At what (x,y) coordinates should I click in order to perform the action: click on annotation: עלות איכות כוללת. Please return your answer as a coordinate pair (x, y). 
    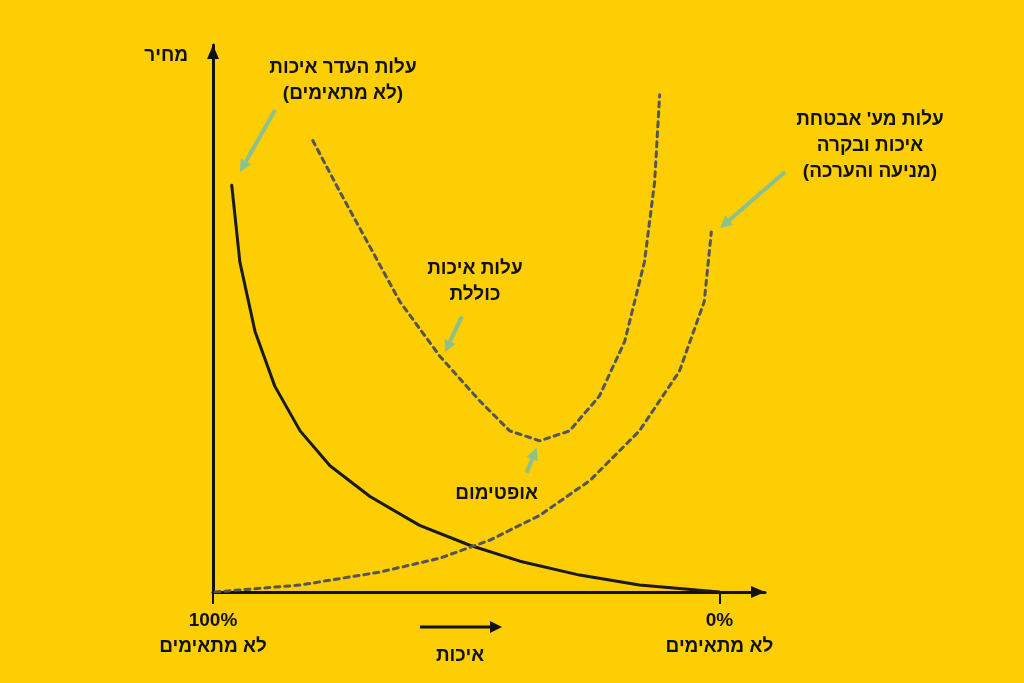
    Looking at the image, I should click on (475, 281).